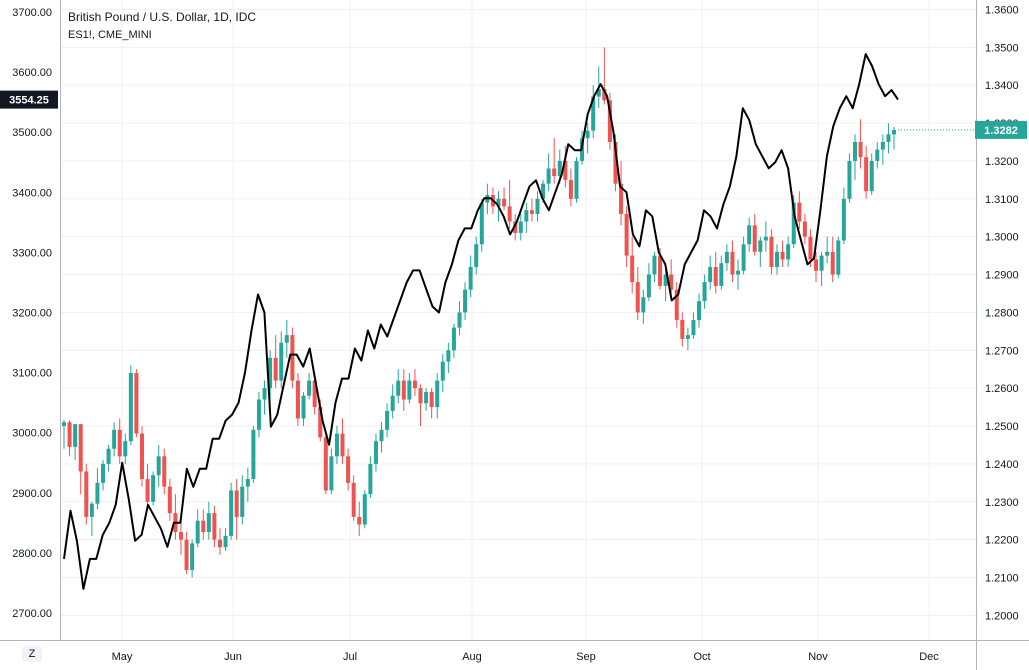 This screenshot has width=1029, height=670. I want to click on left-tick-label: 3500.00, so click(32, 133).